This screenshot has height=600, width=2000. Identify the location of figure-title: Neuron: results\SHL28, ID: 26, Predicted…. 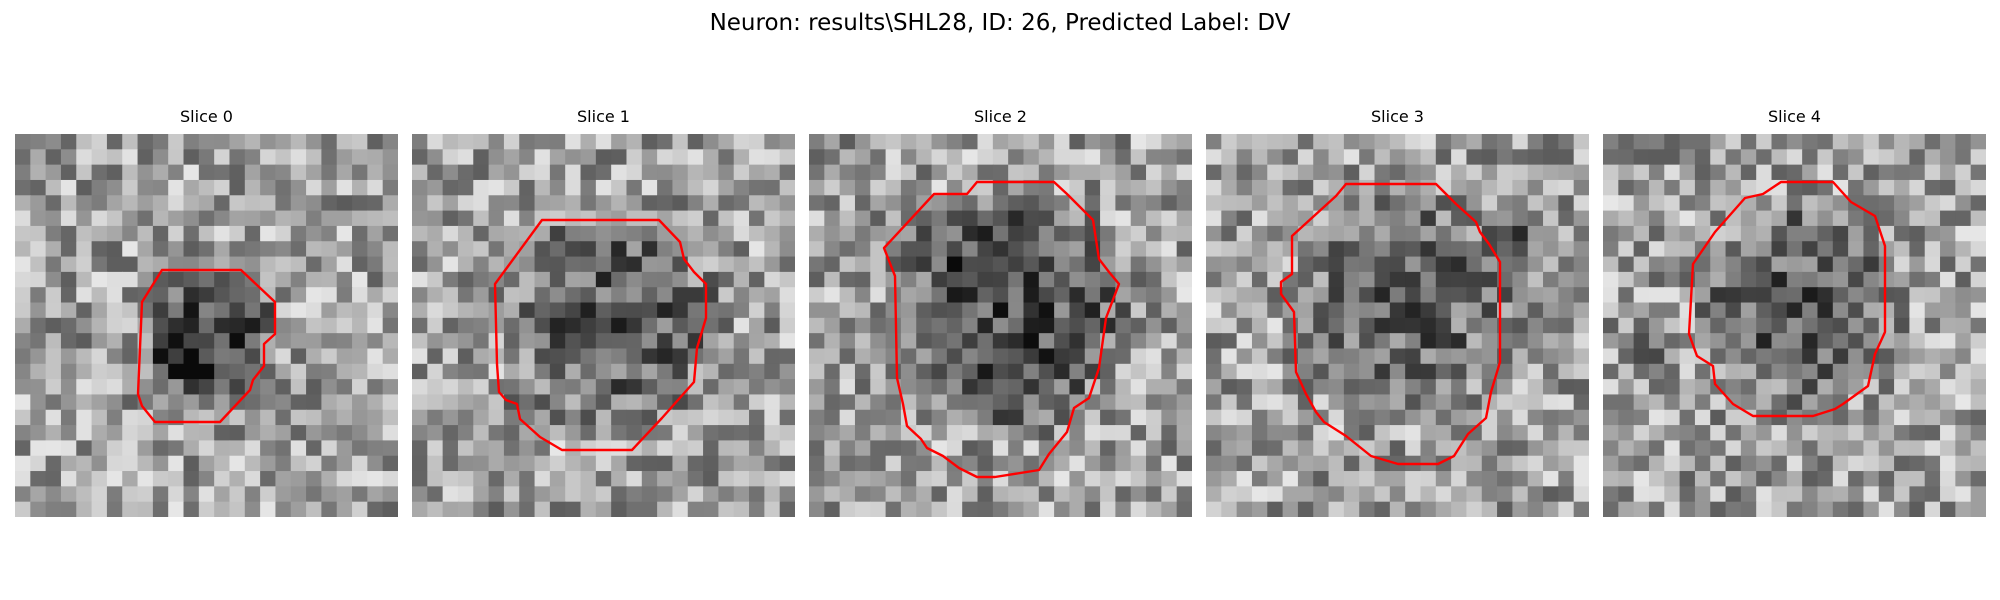
(1000, 23).